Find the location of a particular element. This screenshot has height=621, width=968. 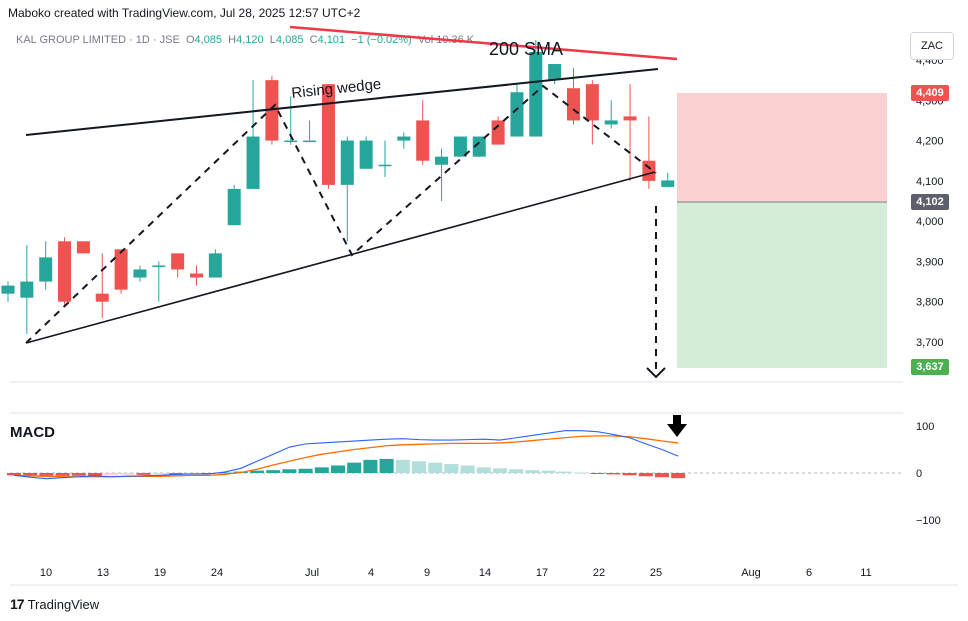

low-label: L is located at coordinates (272, 40).